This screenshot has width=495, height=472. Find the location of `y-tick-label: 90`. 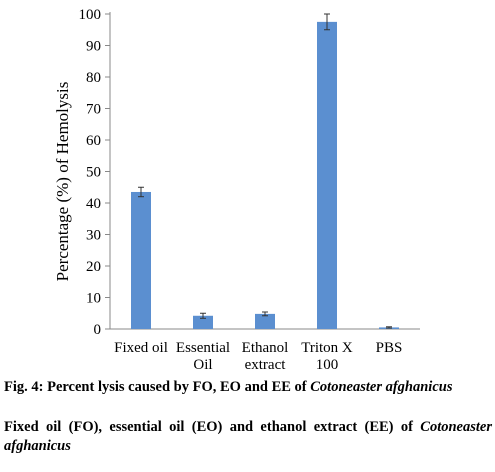

y-tick-label: 90 is located at coordinates (93, 47).